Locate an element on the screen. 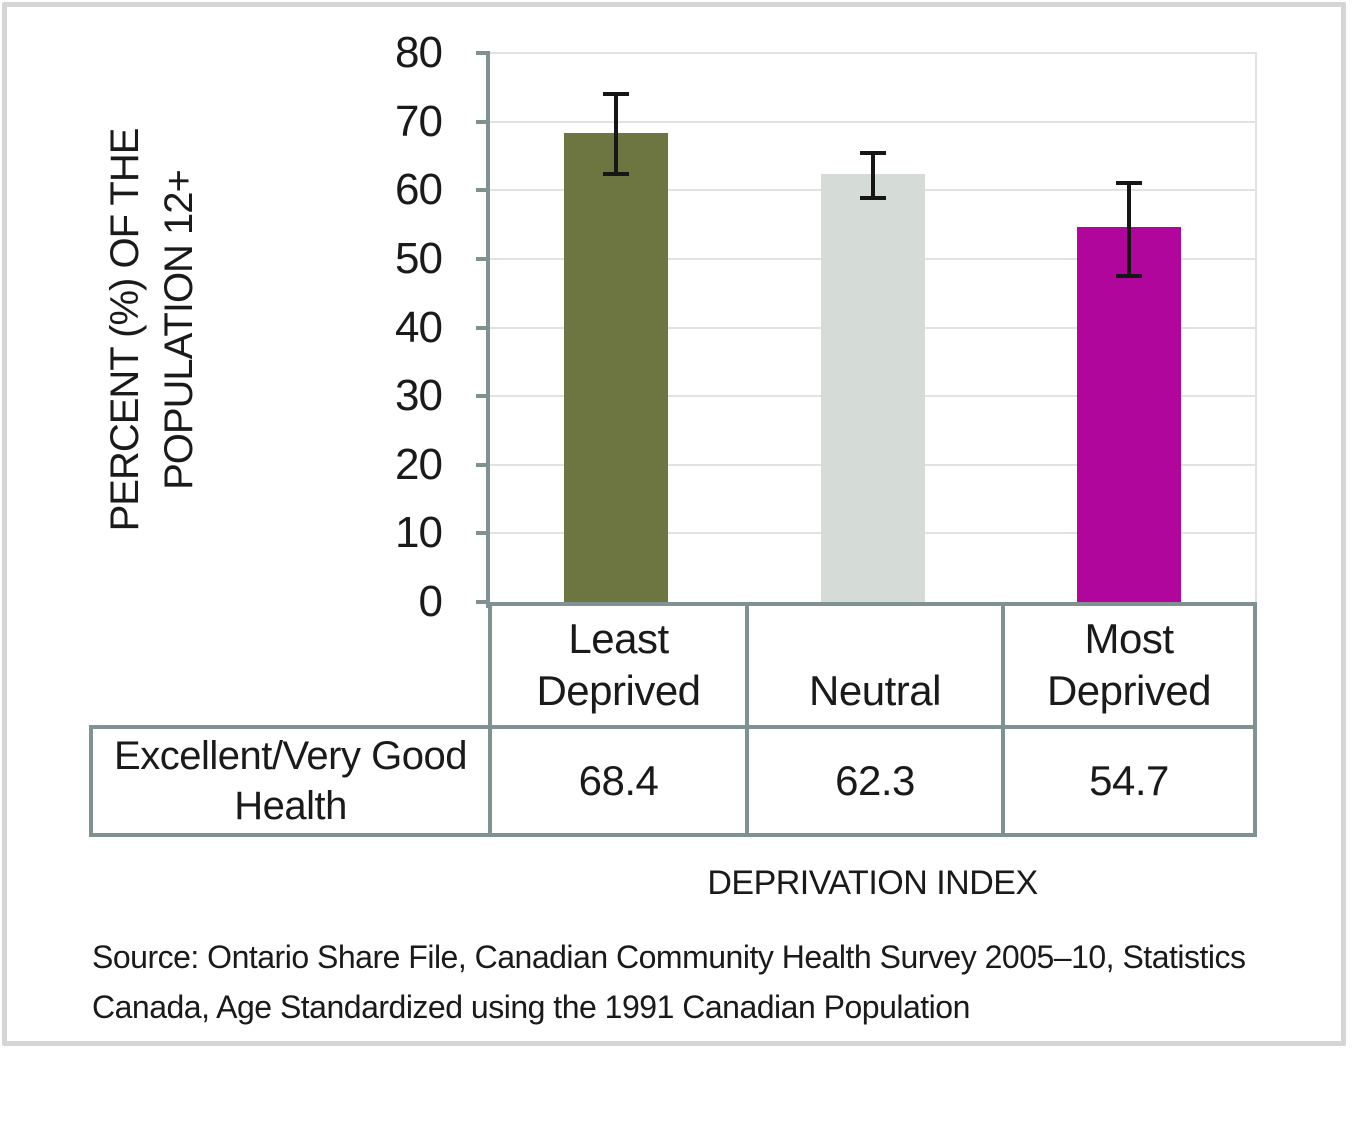  category-cell-least-deprived: Least Deprived is located at coordinates (618, 664).